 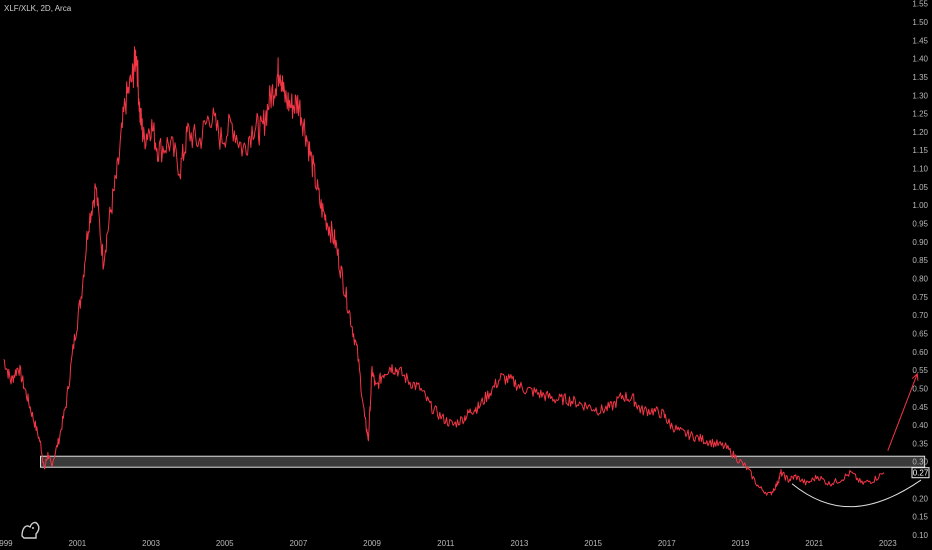 What do you see at coordinates (6, 543) in the screenshot?
I see `x-tick-label: 1999` at bounding box center [6, 543].